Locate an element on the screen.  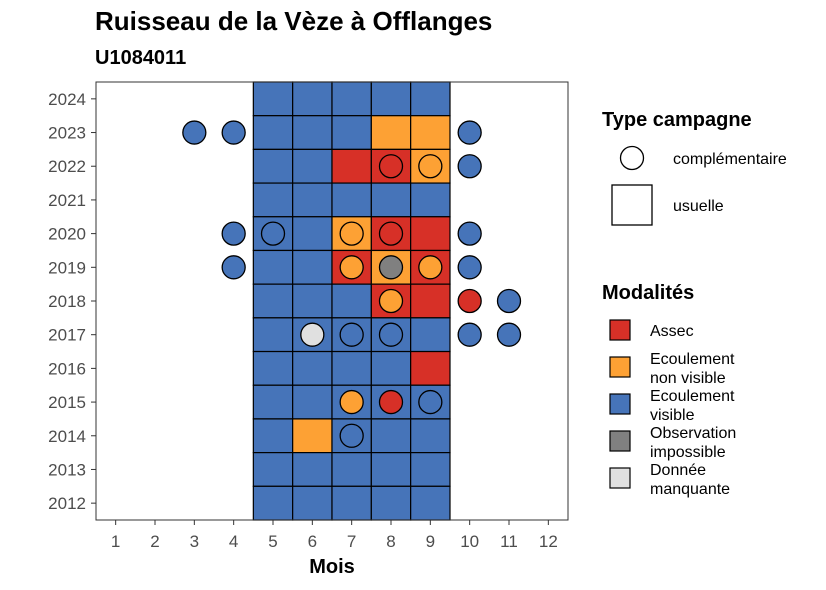
legend-type-label: complémentaire is located at coordinates (730, 159).